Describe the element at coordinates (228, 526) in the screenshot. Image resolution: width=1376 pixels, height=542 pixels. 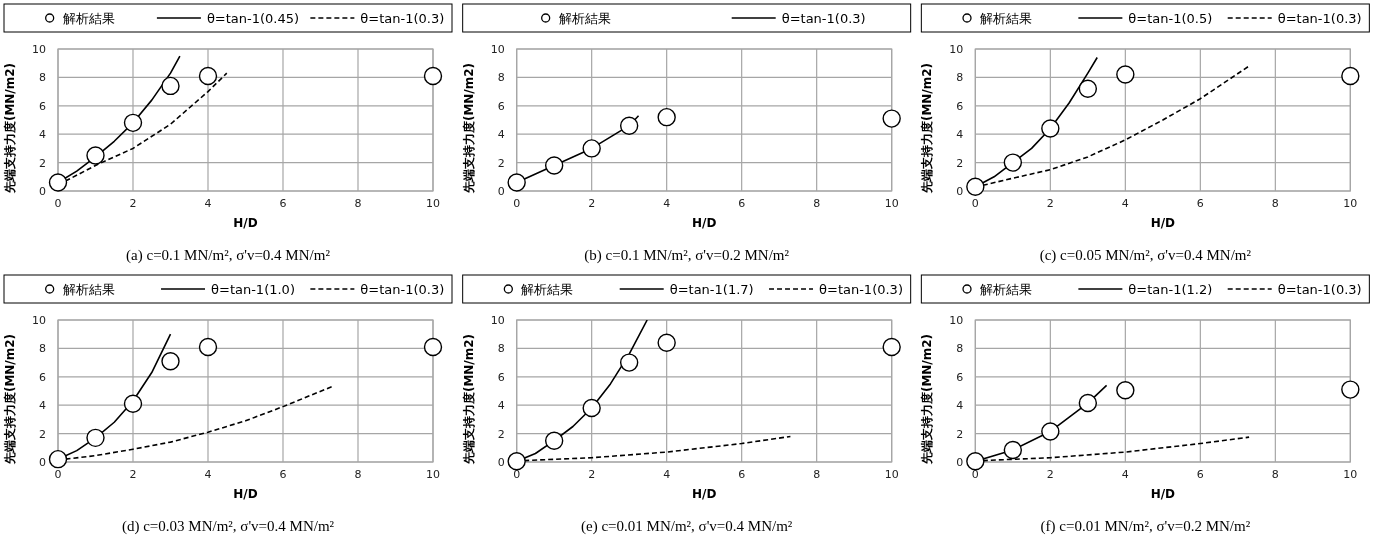
I see `text: (d) c=0.03 MN/m², σ'v=0.4 MN/m²` at that location.